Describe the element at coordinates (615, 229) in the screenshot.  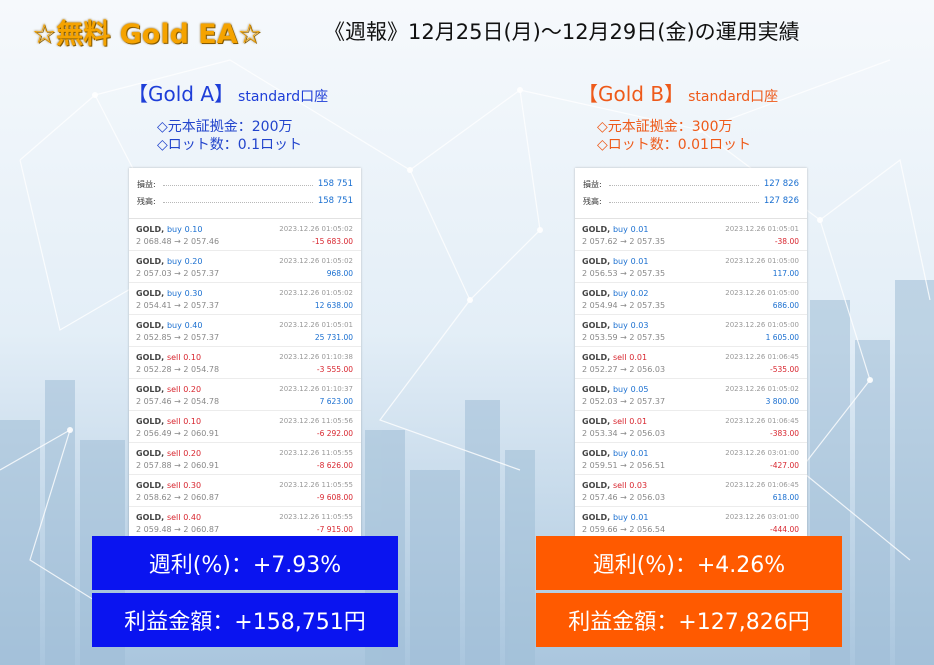
I see `trade-instrument: GOLD, buy 0.01` at that location.